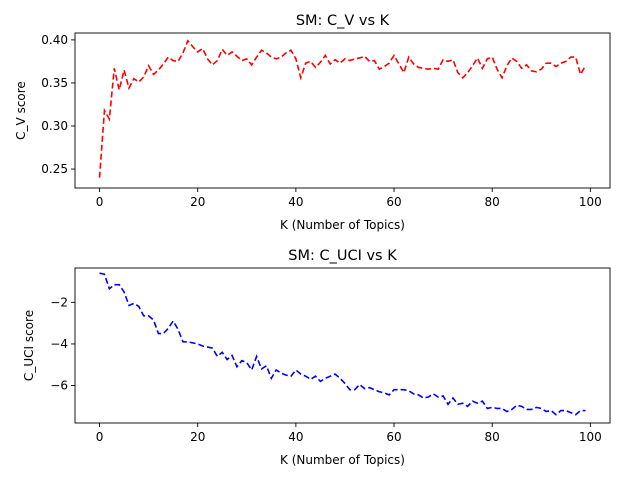 Image resolution: width=640 pixels, height=480 pixels. What do you see at coordinates (54, 126) in the screenshot?
I see `y-tick-label: 0.30` at bounding box center [54, 126].